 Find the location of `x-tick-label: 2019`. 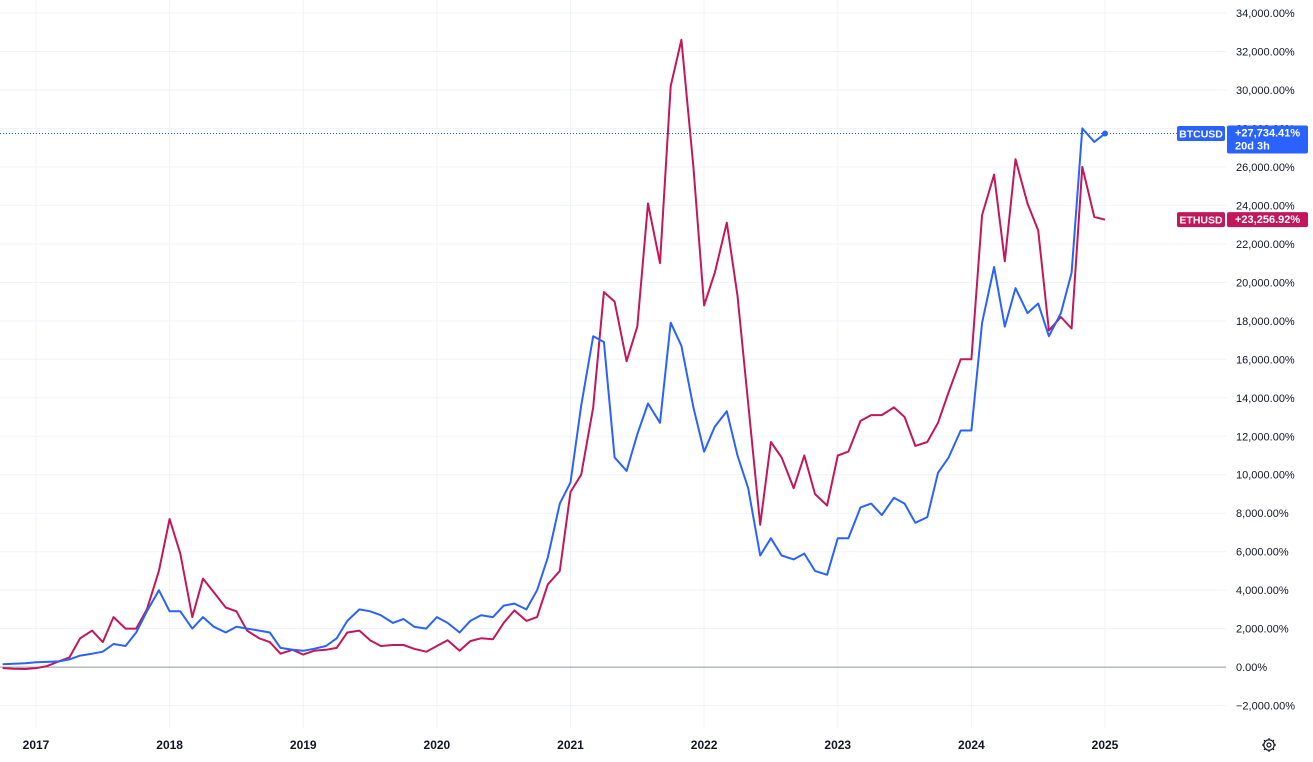

x-tick-label: 2019 is located at coordinates (303, 745).